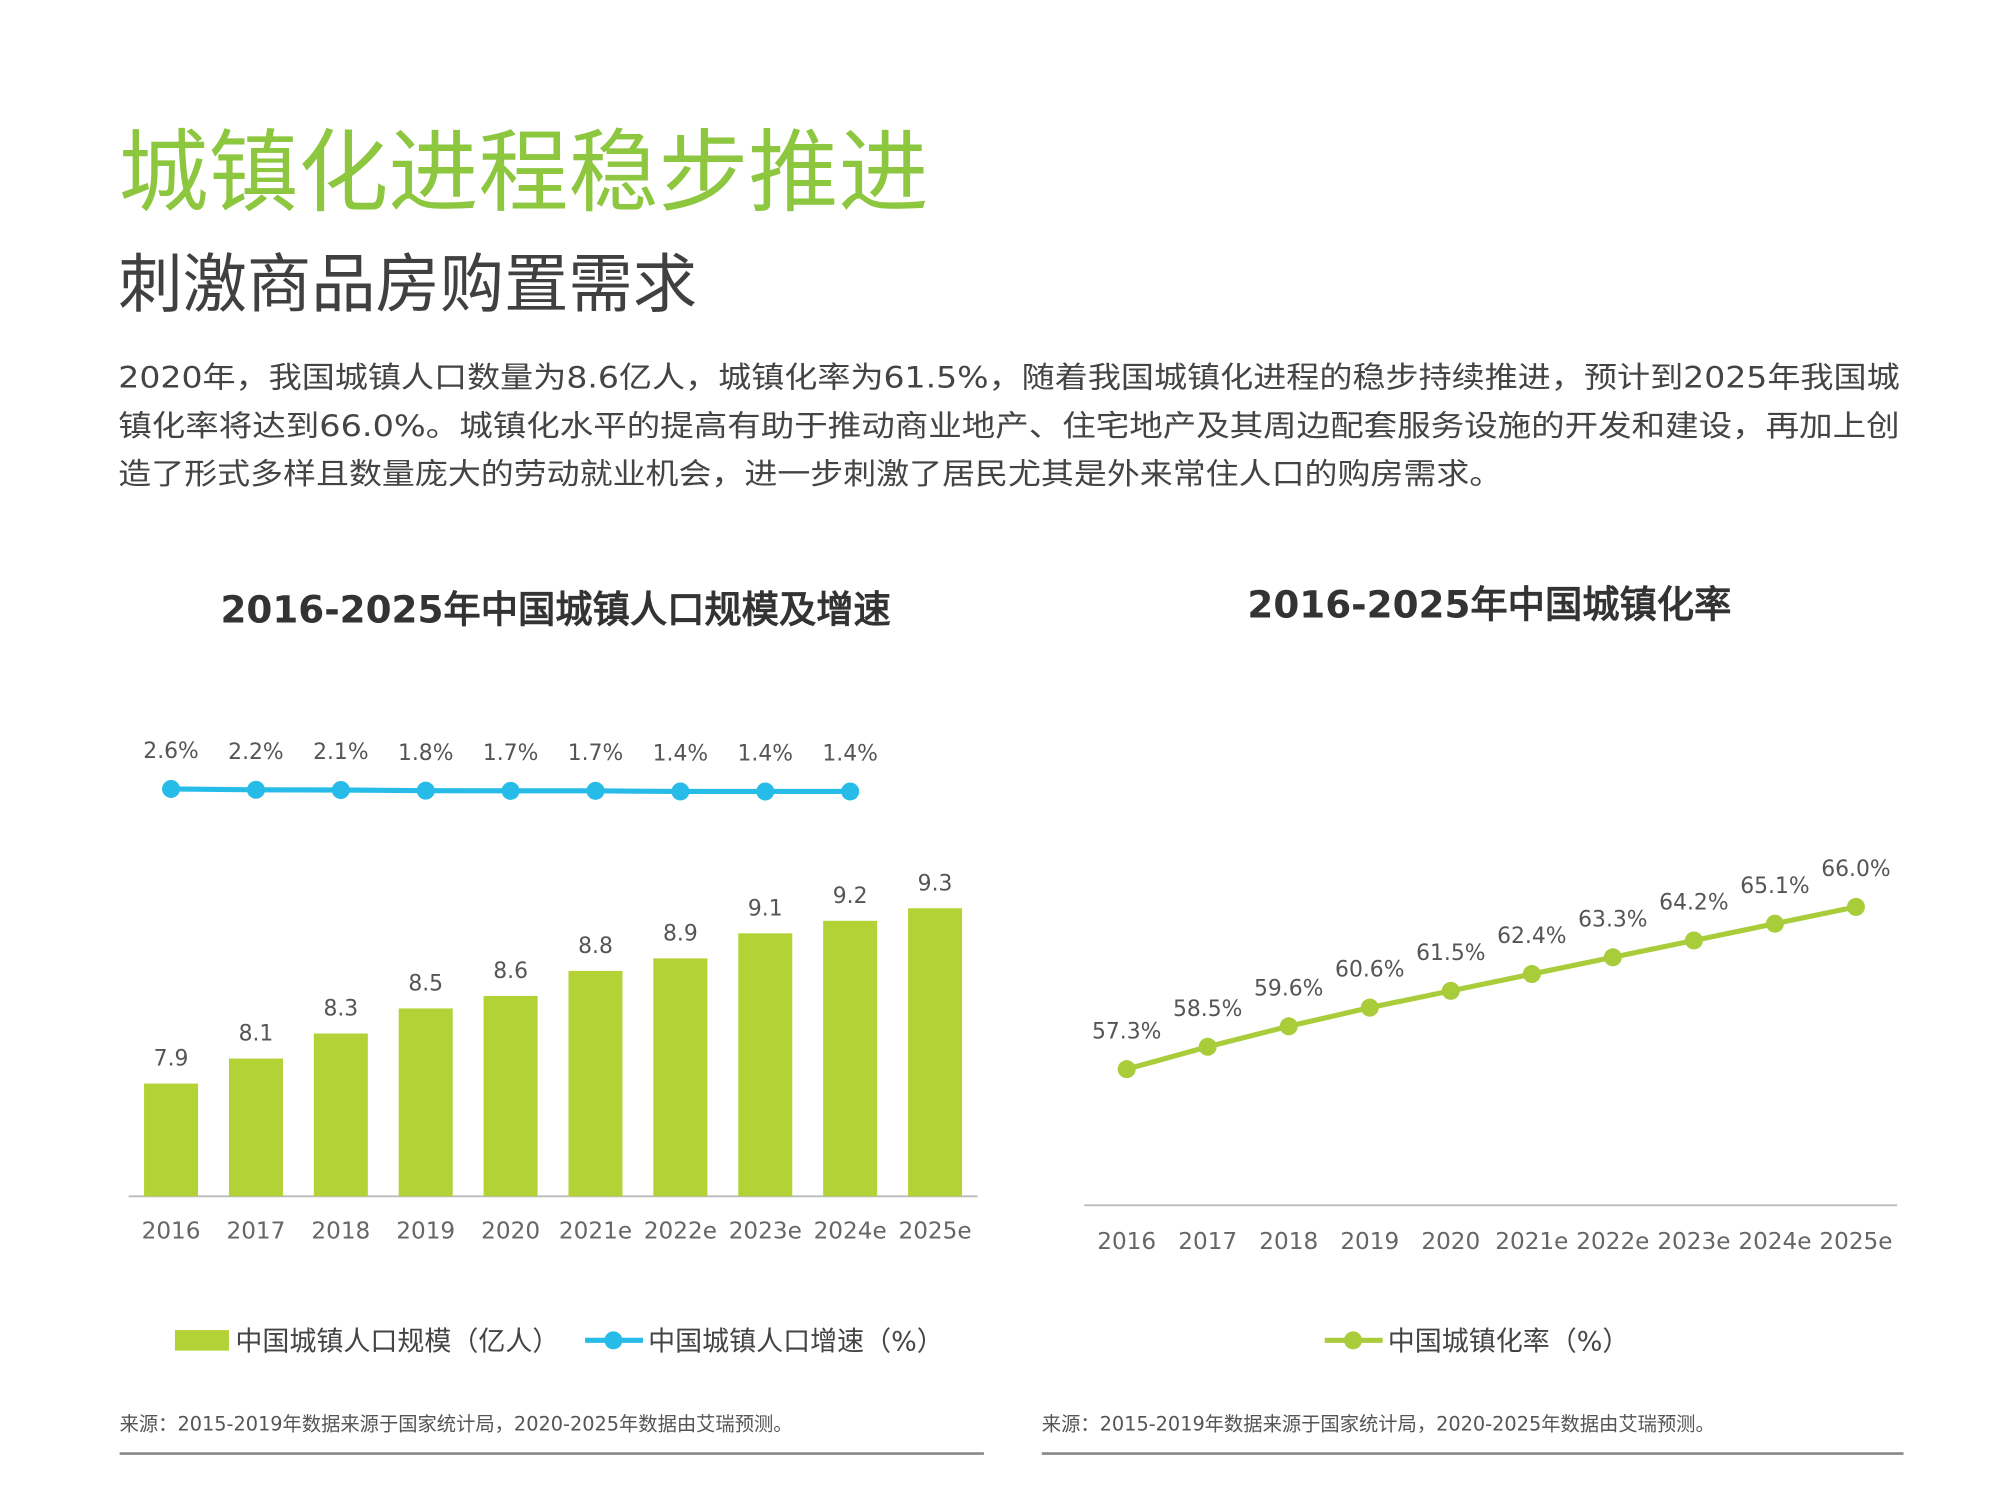 This screenshot has width=2000, height=1500. Describe the element at coordinates (1207, 1009) in the screenshot. I see `data-label: 58.5%` at that location.